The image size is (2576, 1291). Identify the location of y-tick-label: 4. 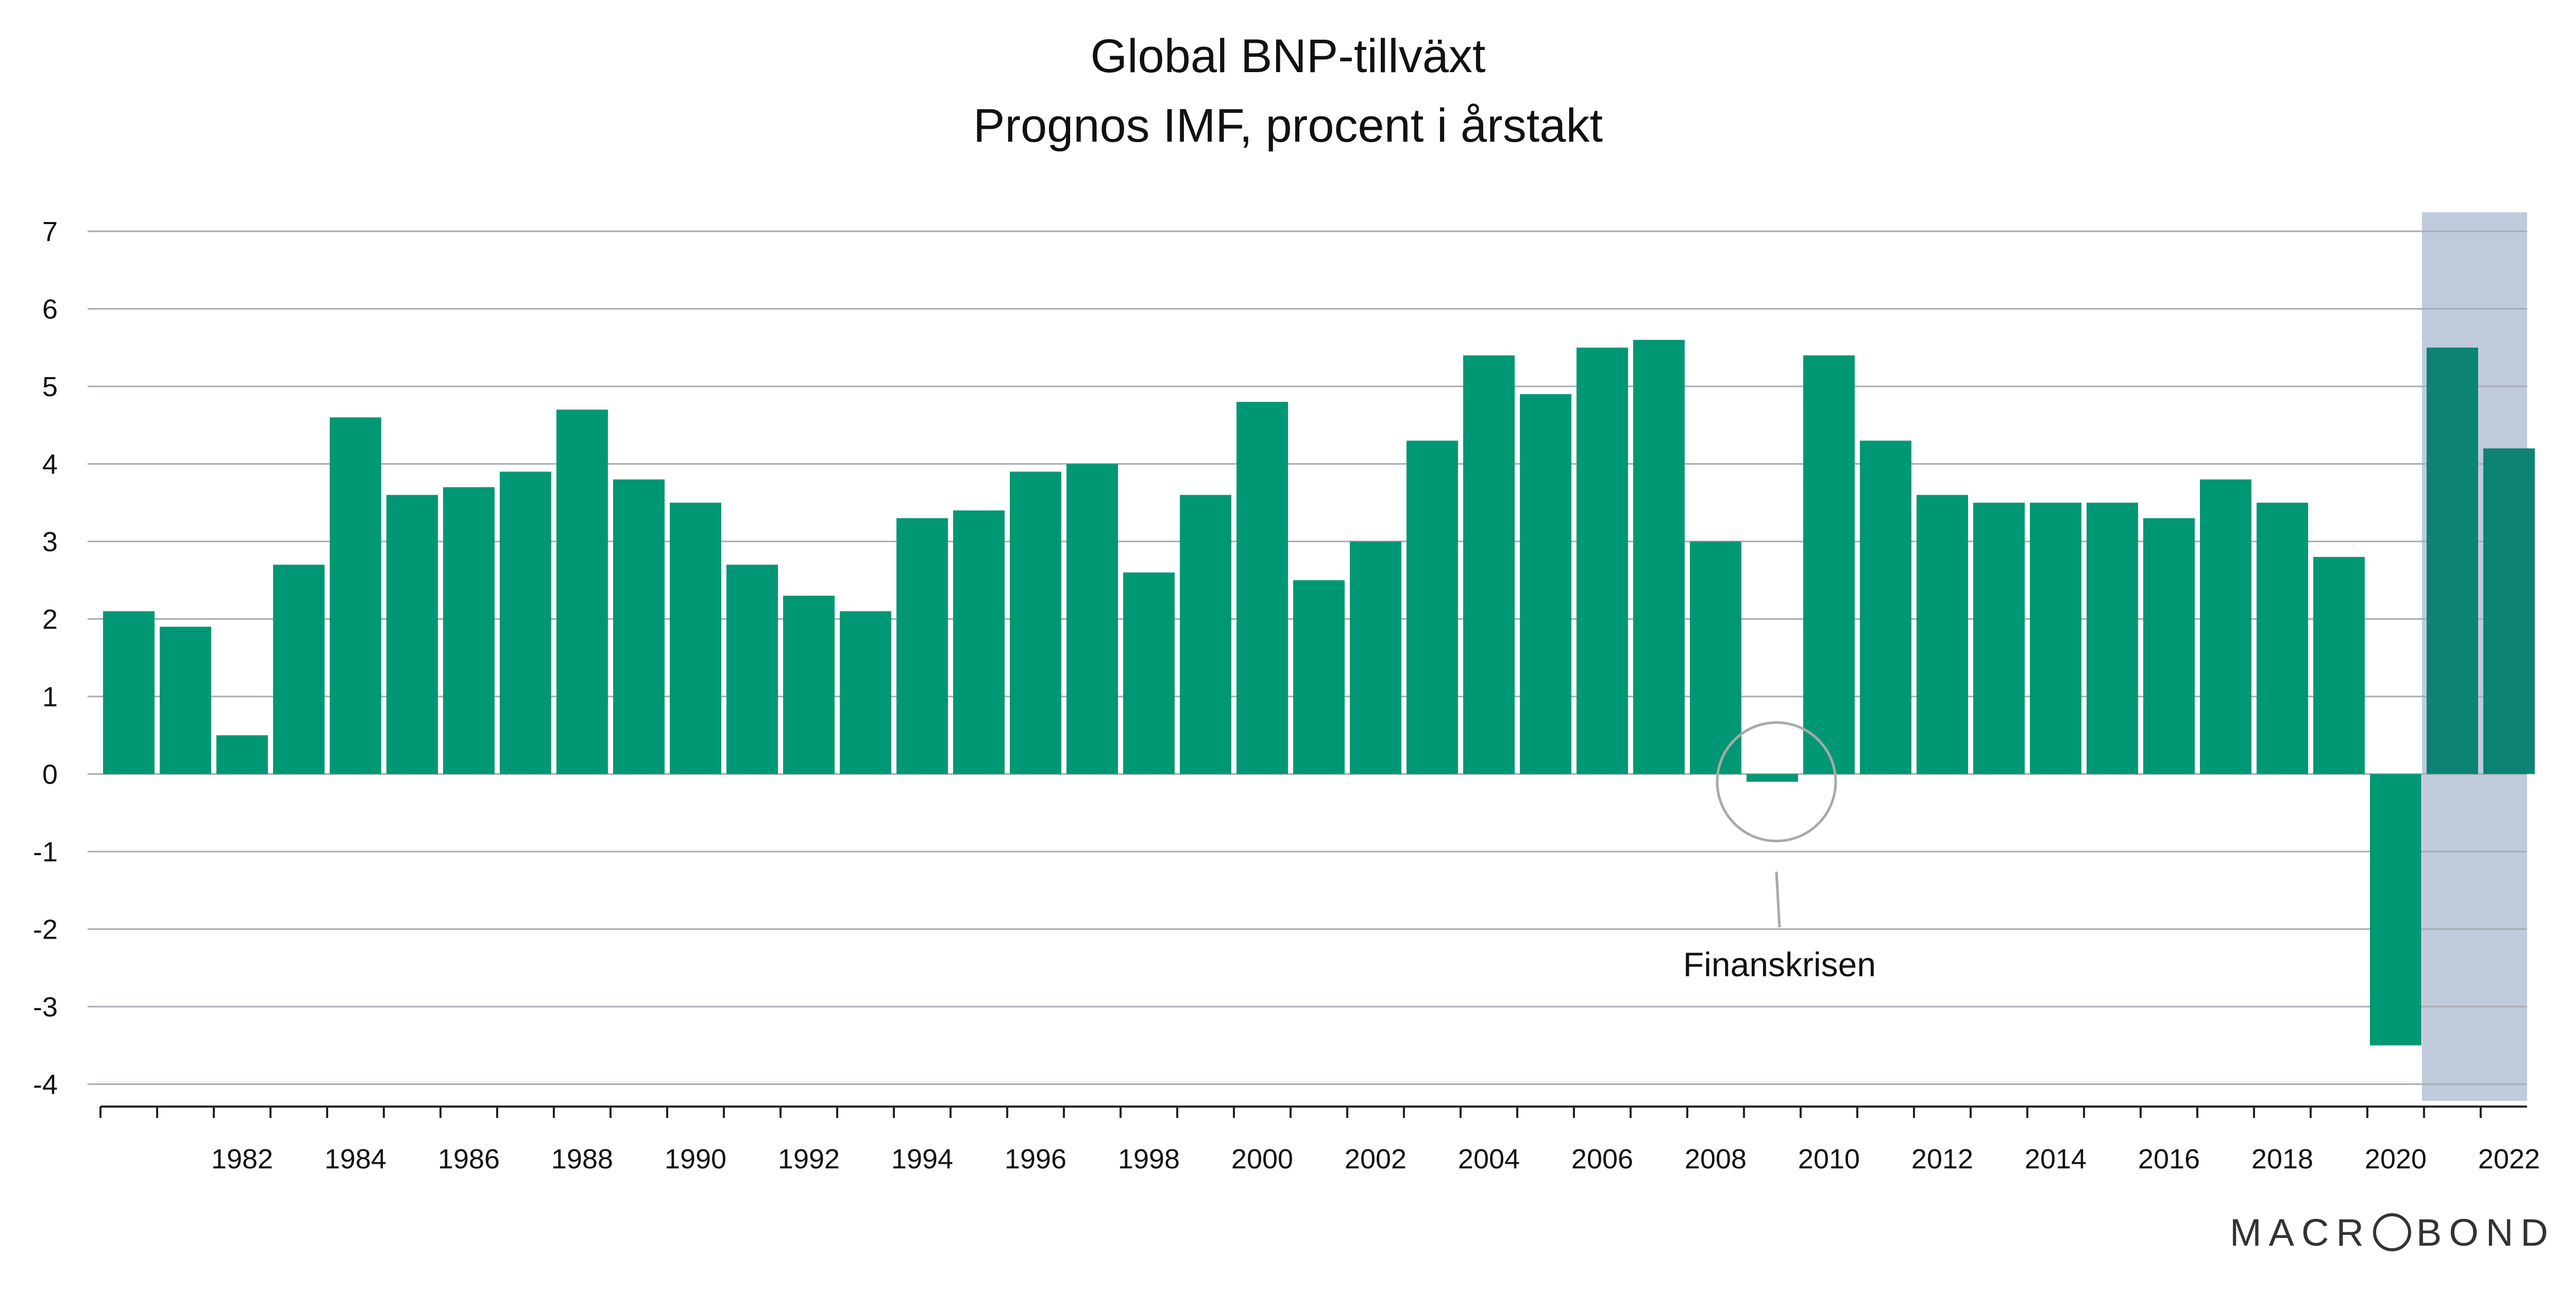
(50, 465).